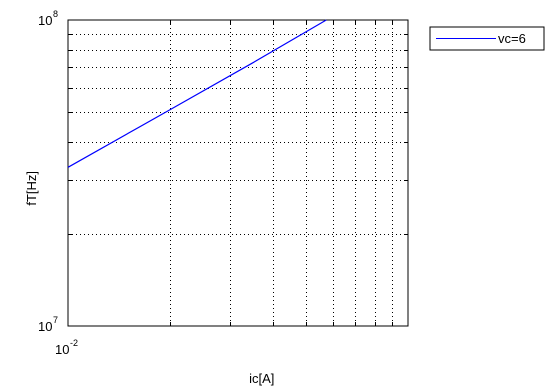 The image size is (553, 389). What do you see at coordinates (31, 188) in the screenshot?
I see `y-axis-label: fT[Hz]` at bounding box center [31, 188].